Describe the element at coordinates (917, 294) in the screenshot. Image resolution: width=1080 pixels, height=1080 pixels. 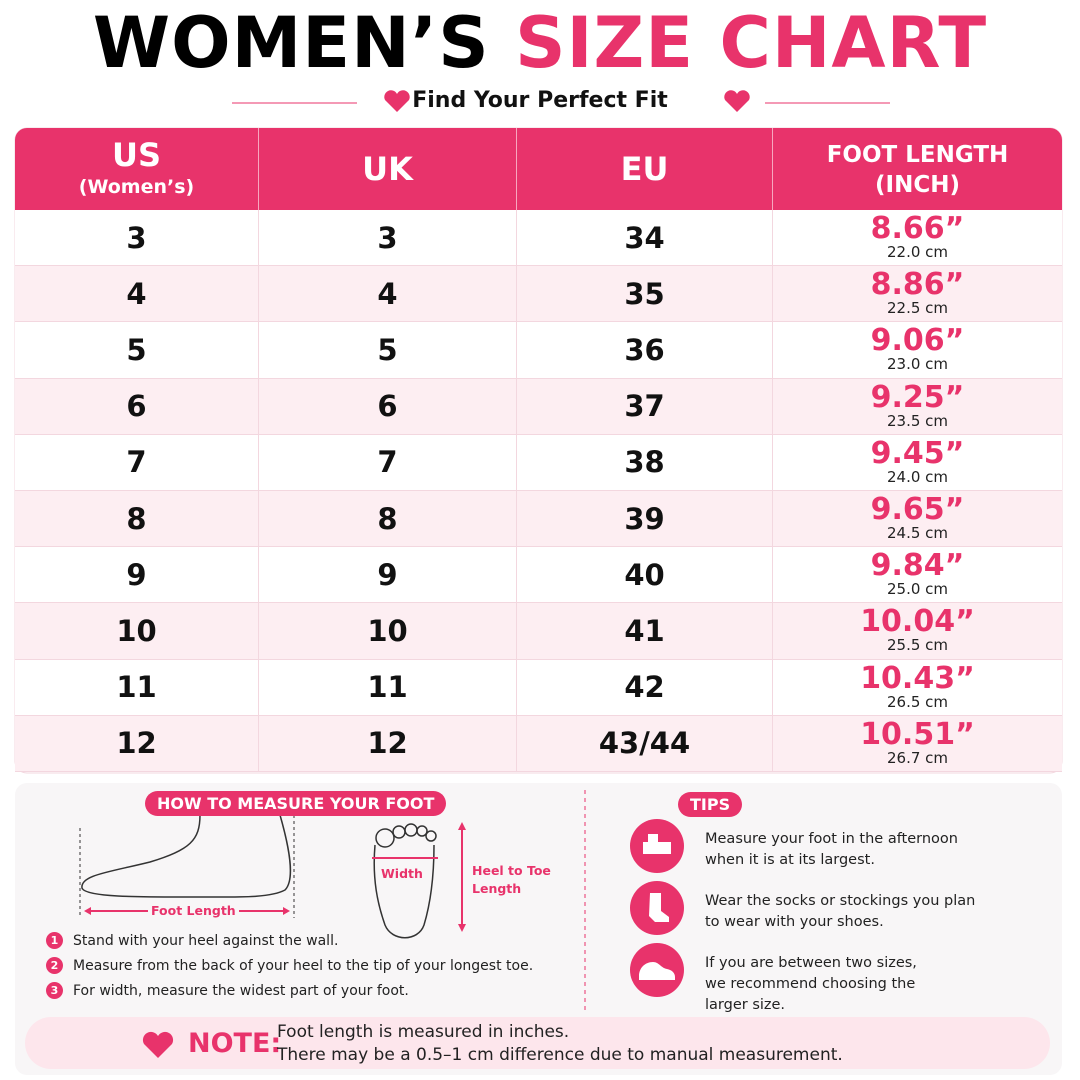
I see `table-cell: 8.86” 22.5 cm` at that location.